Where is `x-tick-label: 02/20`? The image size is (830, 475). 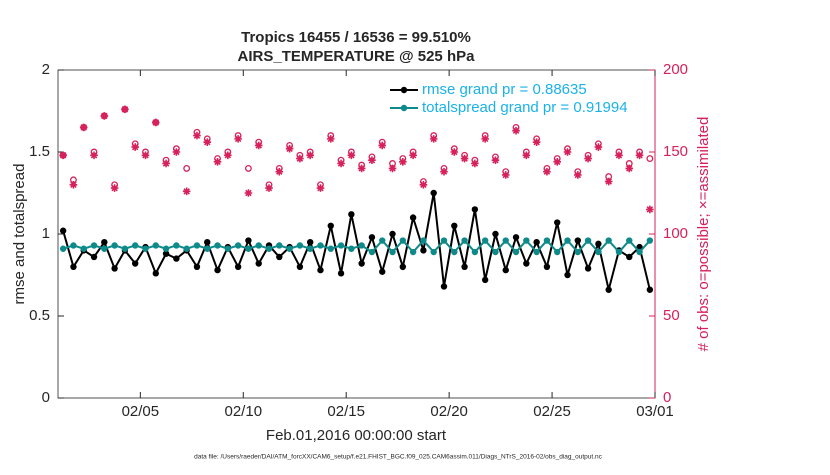
x-tick-label: 02/20 is located at coordinates (449, 411).